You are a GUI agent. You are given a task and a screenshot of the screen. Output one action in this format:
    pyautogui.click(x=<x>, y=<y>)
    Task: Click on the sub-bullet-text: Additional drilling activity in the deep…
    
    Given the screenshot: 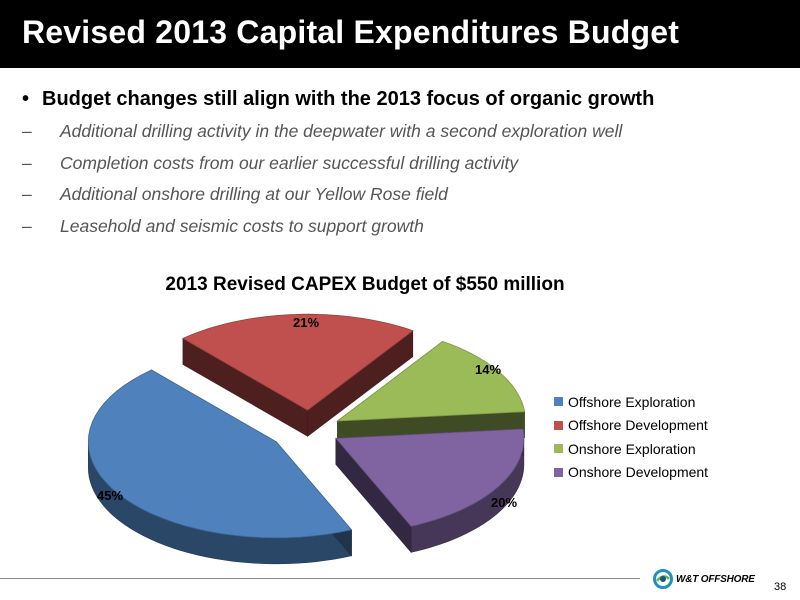 What is the action you would take?
    pyautogui.click(x=341, y=131)
    